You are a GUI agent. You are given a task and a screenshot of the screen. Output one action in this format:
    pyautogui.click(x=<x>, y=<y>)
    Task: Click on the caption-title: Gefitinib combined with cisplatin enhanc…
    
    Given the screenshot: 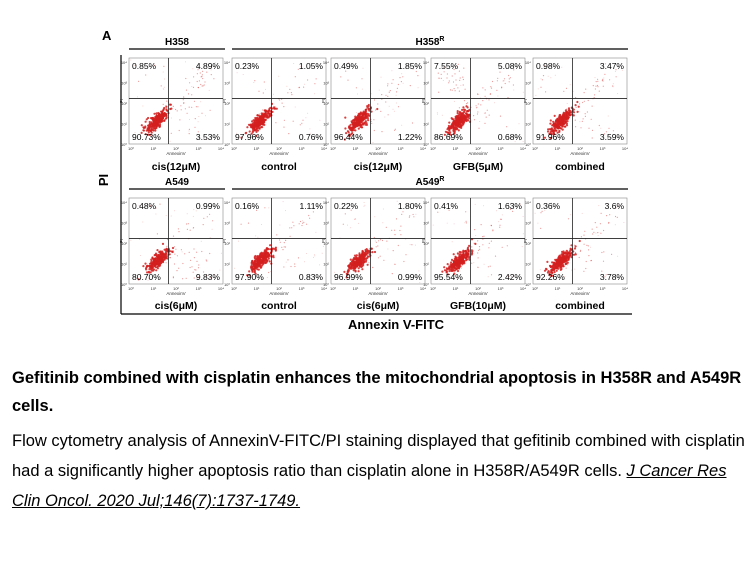 What is the action you would take?
    pyautogui.click(x=377, y=392)
    